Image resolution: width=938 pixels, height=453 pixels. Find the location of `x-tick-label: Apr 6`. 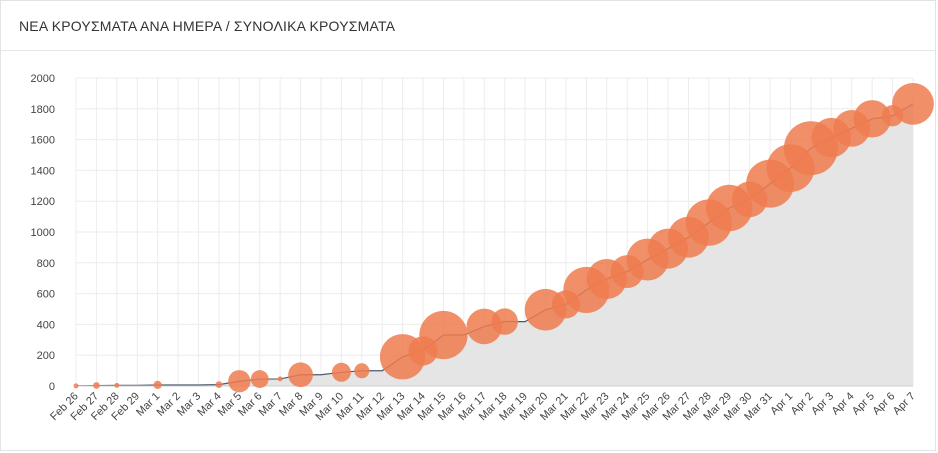

x-tick-label: Apr 6 is located at coordinates (883, 403).